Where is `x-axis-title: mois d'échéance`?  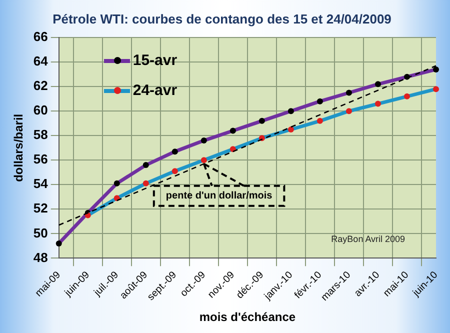 x-axis-title: mois d'échéance is located at coordinates (247, 317).